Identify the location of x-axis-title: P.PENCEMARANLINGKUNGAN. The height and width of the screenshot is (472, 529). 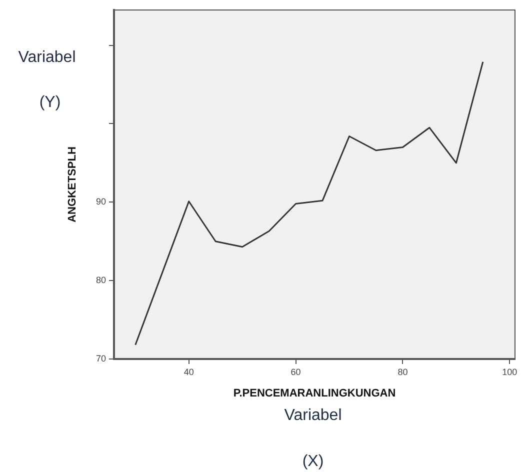
(314, 393).